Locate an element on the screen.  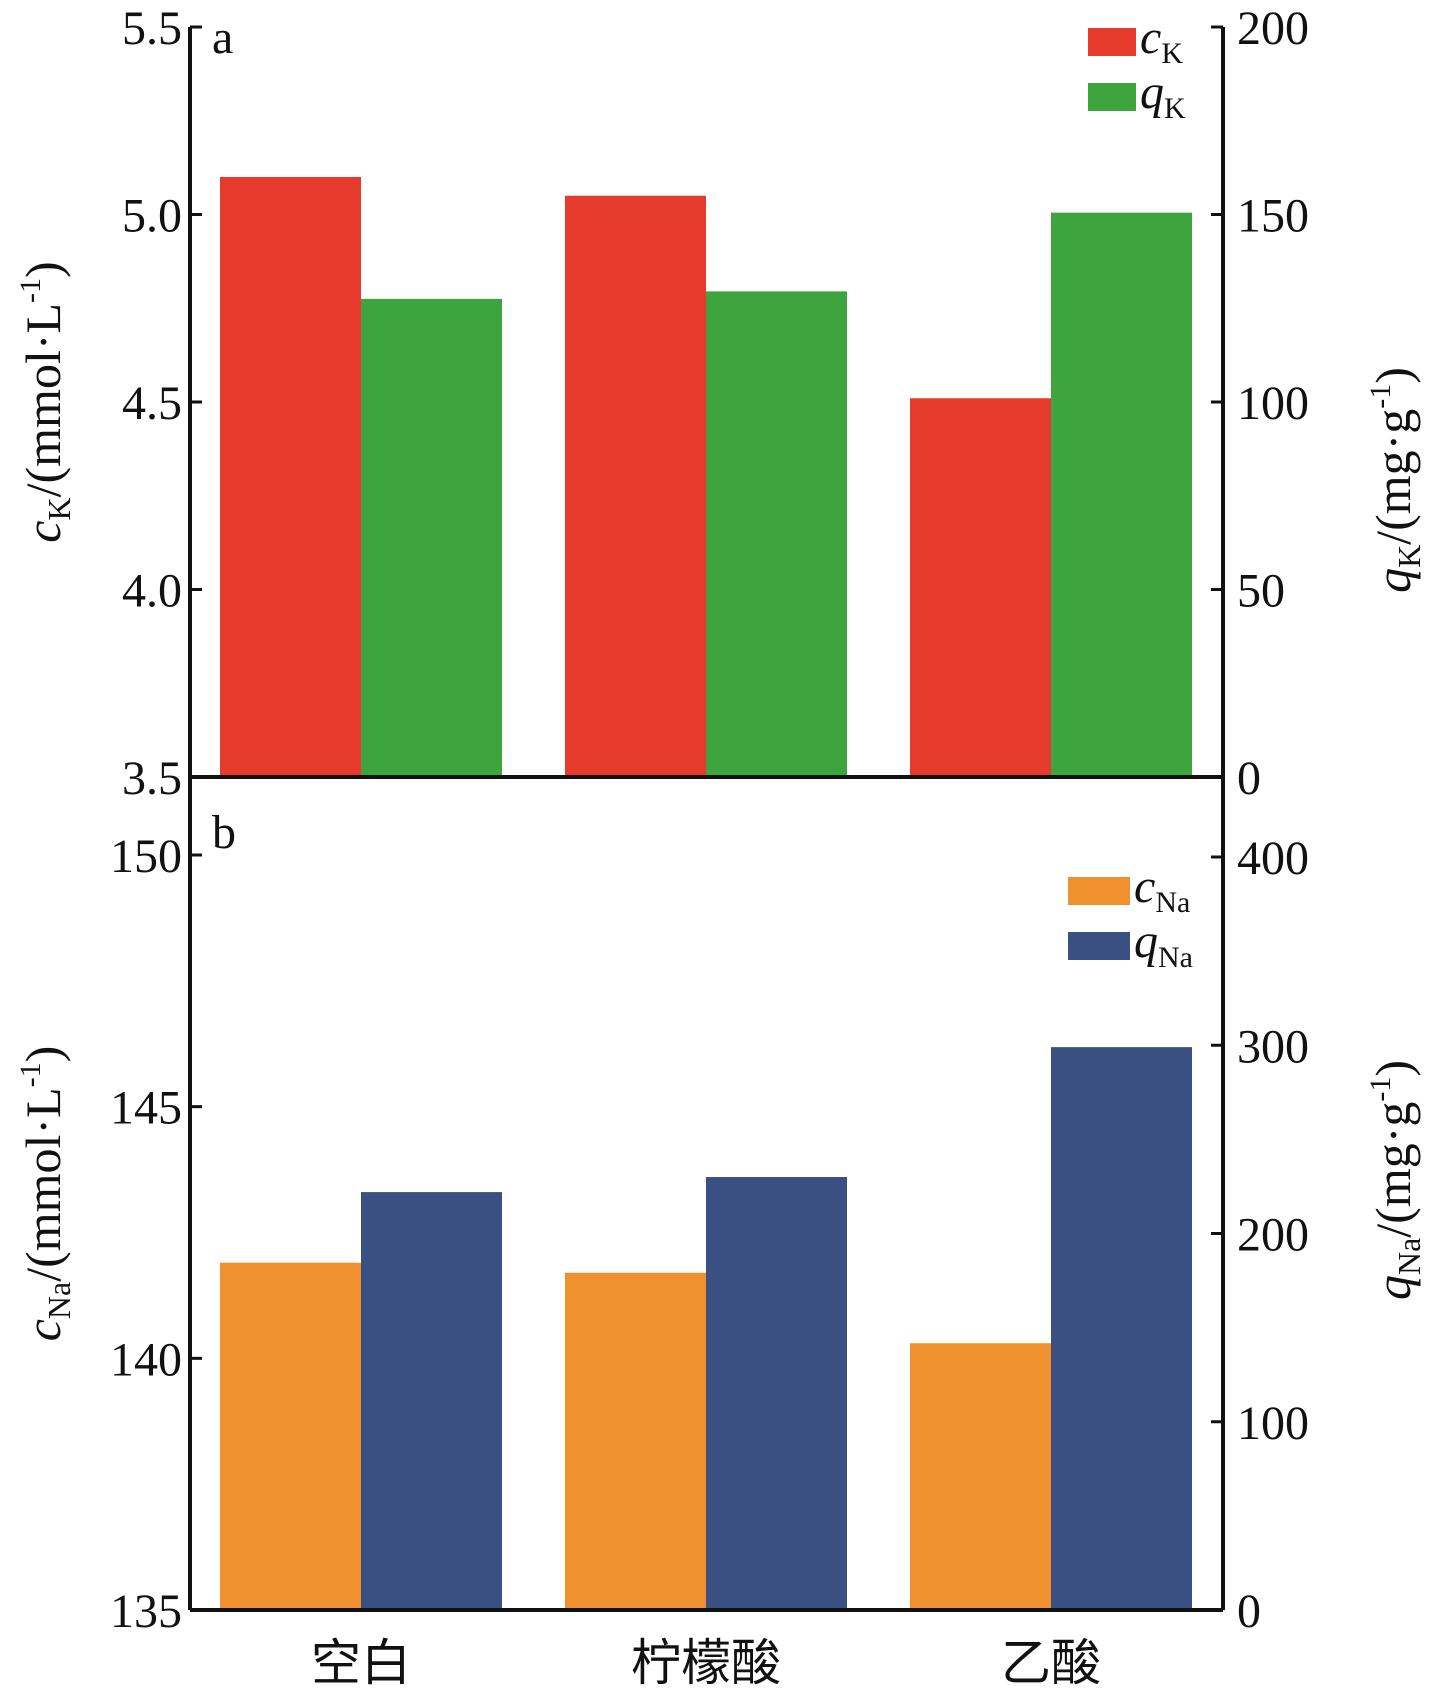
legend-label: cNa is located at coordinates (1162, 889).